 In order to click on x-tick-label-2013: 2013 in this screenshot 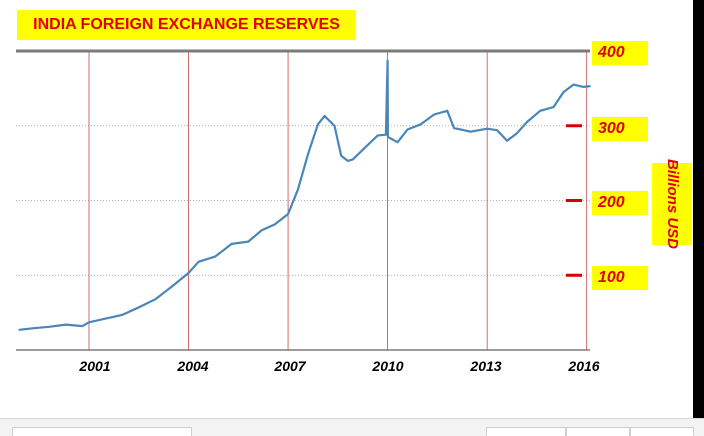, I will do `click(486, 366)`.